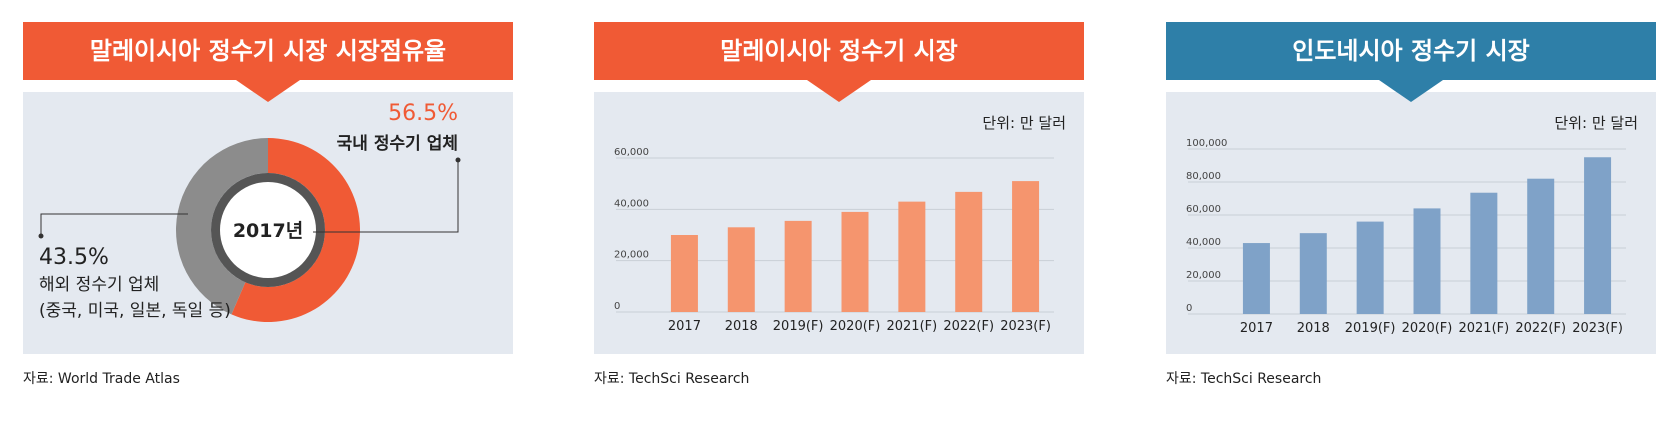 This screenshot has height=439, width=1676. I want to click on leader-dot-foreign, so click(41, 236).